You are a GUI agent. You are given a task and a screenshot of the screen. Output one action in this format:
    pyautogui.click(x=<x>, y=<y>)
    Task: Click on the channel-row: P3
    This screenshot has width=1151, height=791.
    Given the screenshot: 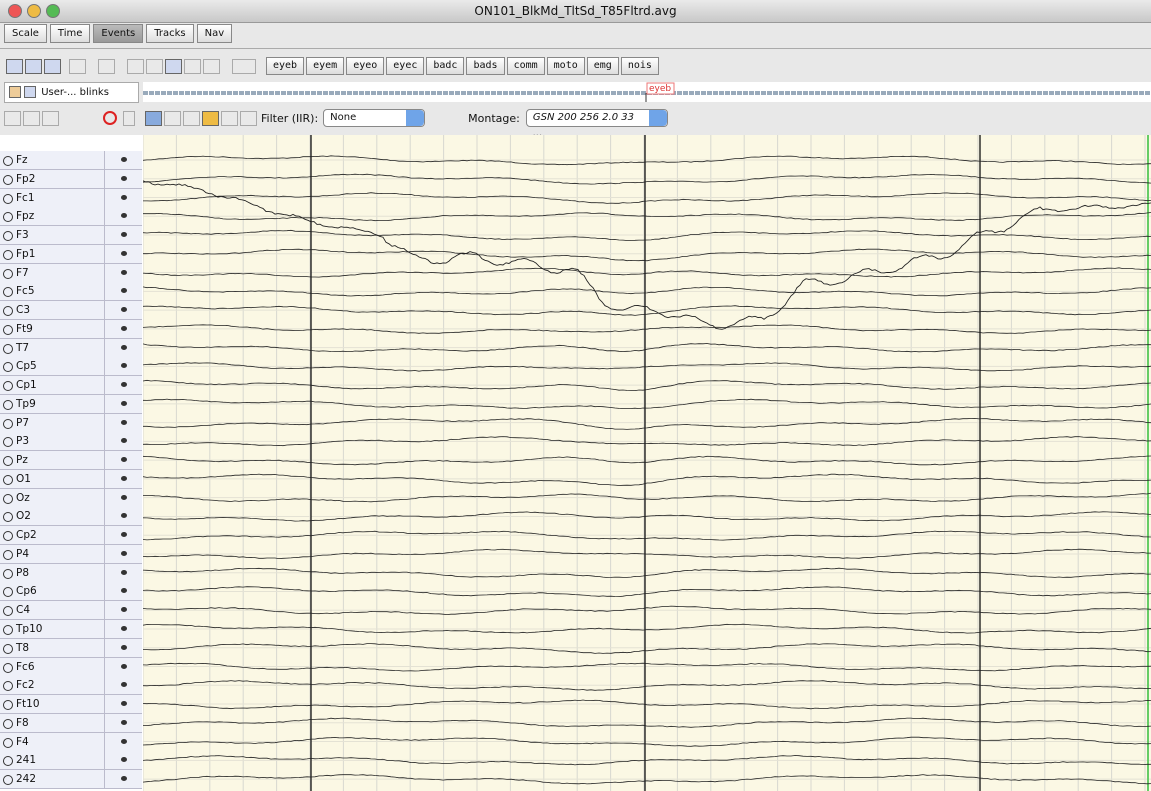 What is the action you would take?
    pyautogui.click(x=71, y=442)
    